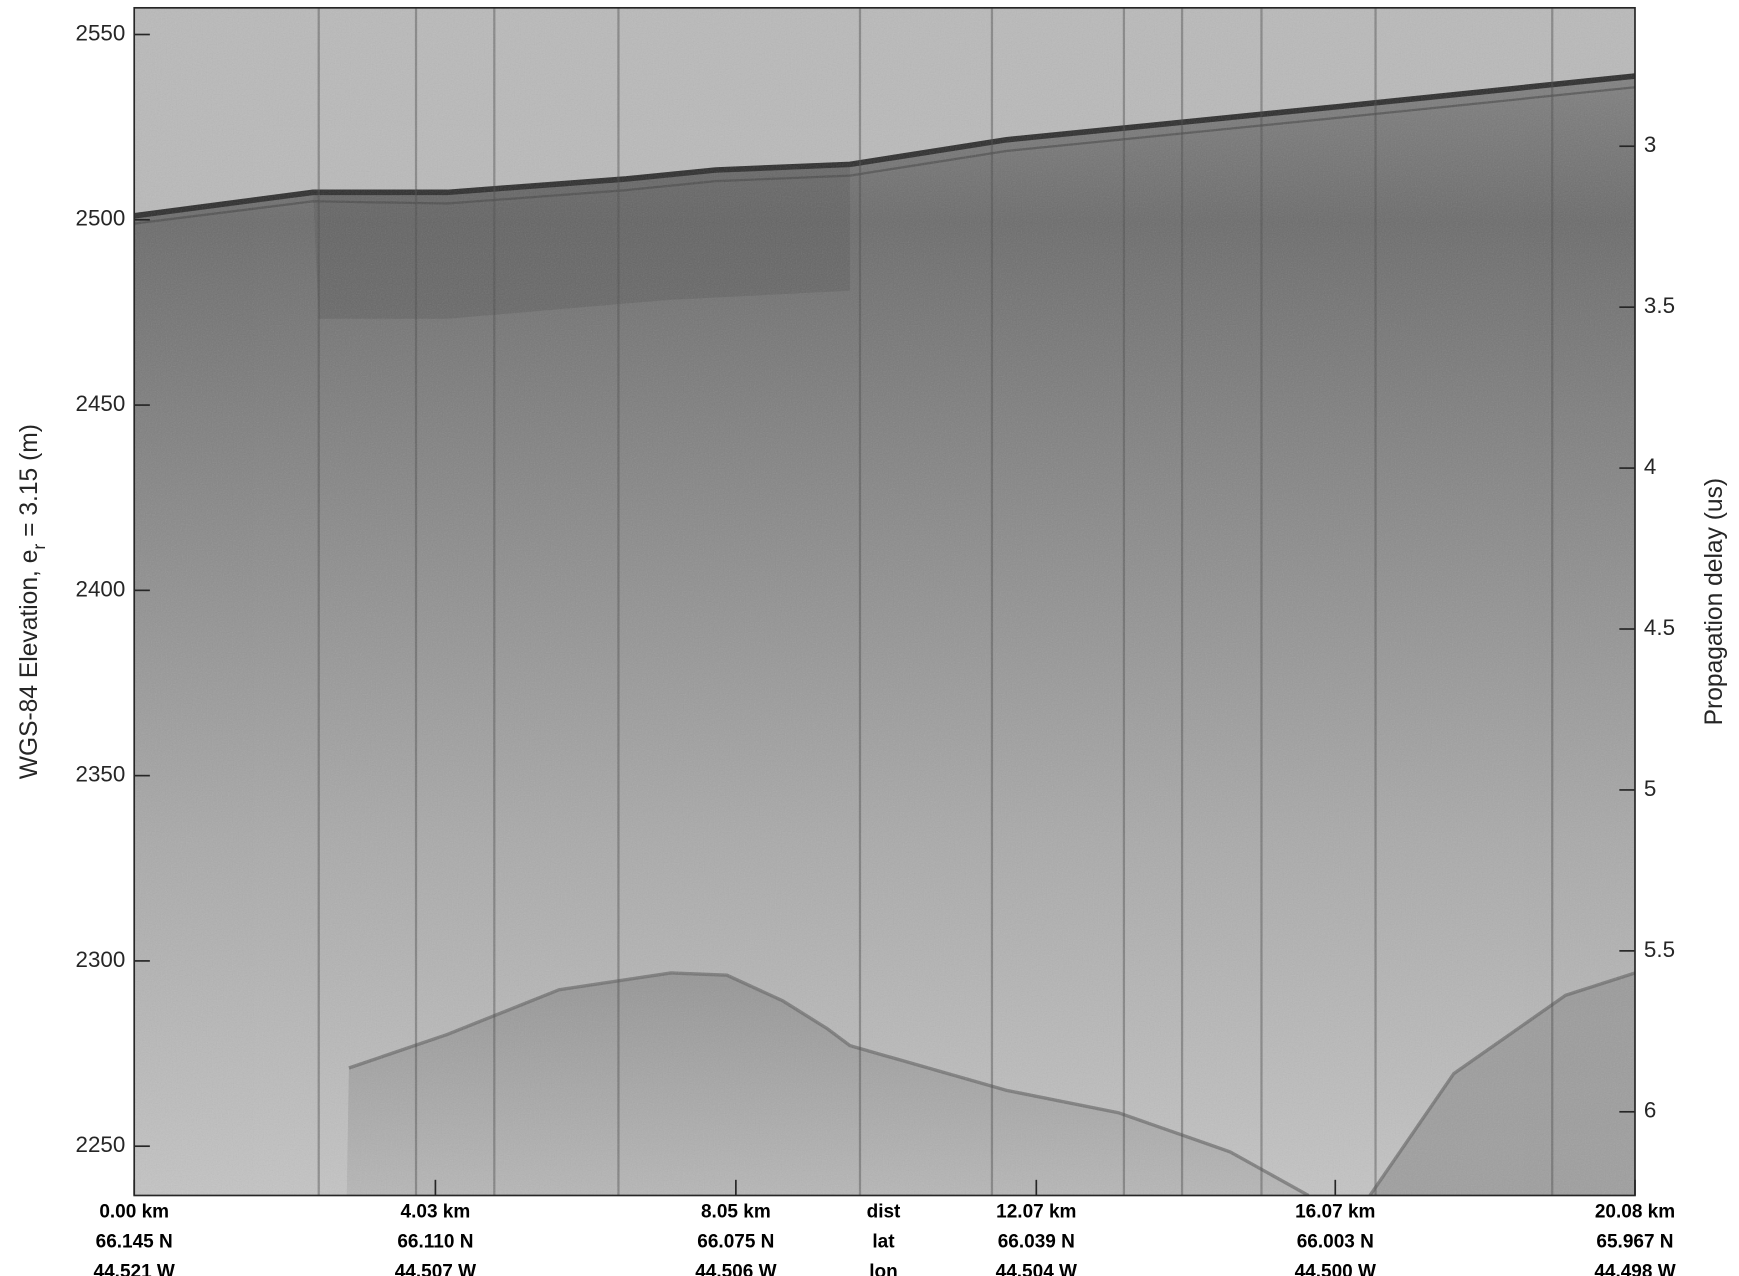 This screenshot has height=1276, width=1739. I want to click on y-tick-label: 2350, so click(101, 774).